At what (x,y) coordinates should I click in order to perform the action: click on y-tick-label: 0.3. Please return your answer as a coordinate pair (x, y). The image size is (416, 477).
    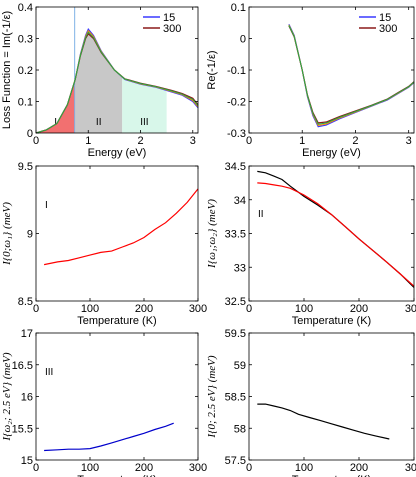
    Looking at the image, I should click on (25, 40).